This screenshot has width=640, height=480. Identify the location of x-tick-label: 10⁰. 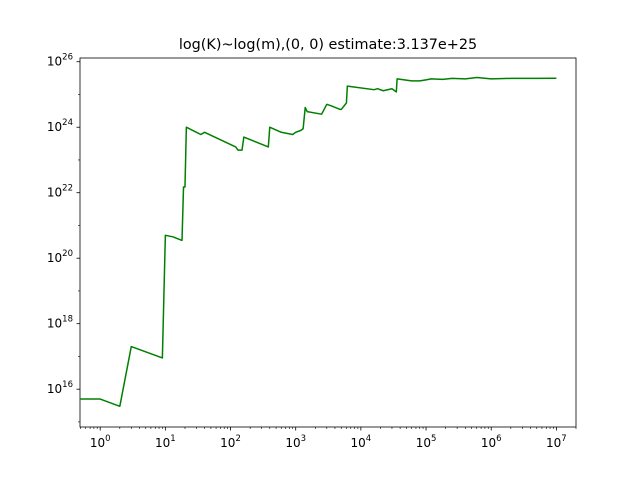
(100, 442).